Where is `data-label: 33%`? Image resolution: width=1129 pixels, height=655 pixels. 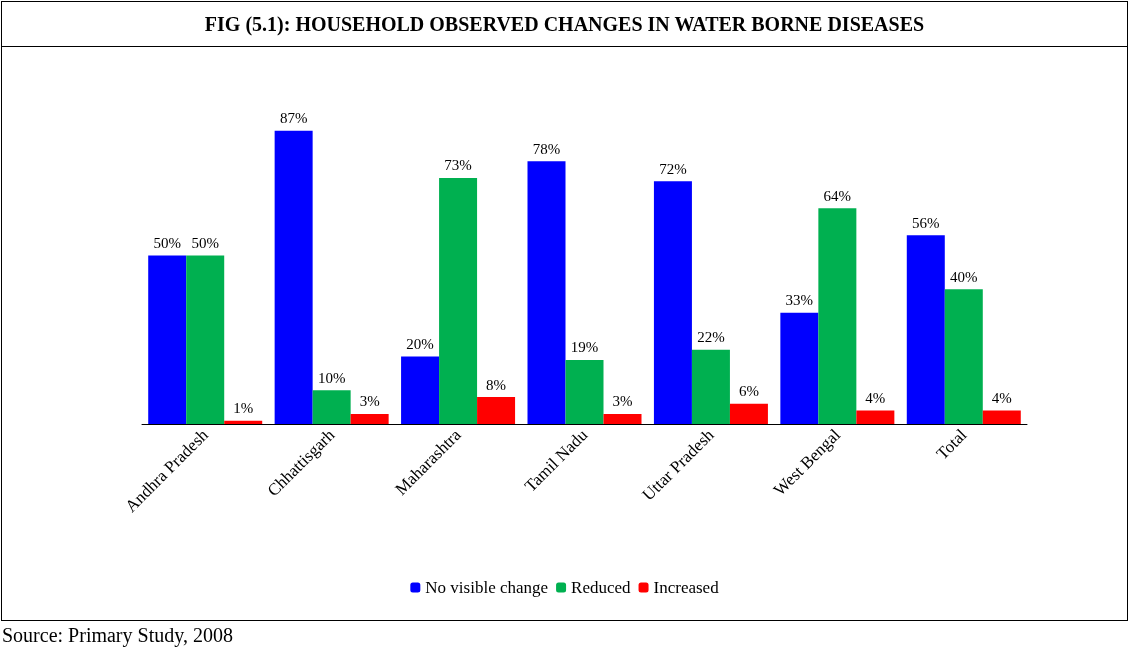 data-label: 33% is located at coordinates (799, 300).